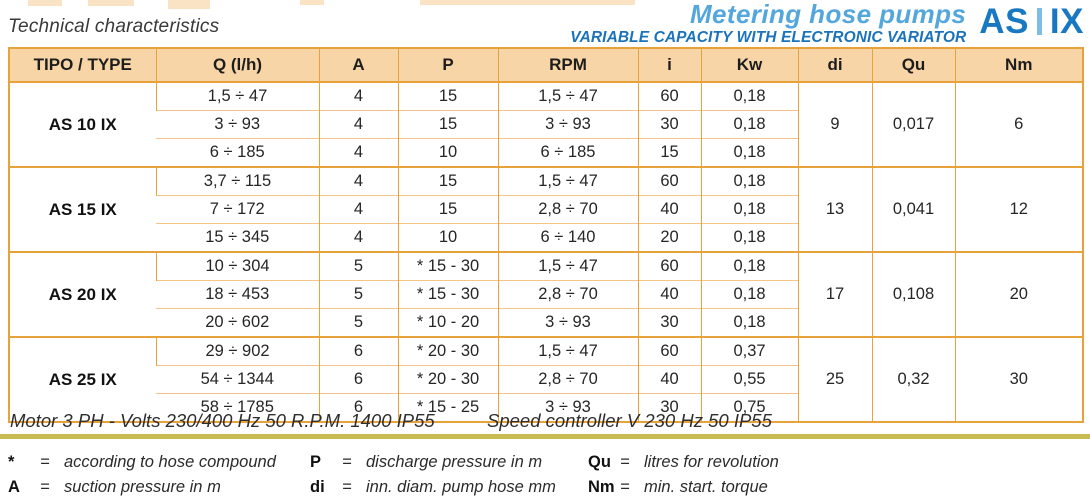  I want to click on p-cell: 10, so click(447, 237).